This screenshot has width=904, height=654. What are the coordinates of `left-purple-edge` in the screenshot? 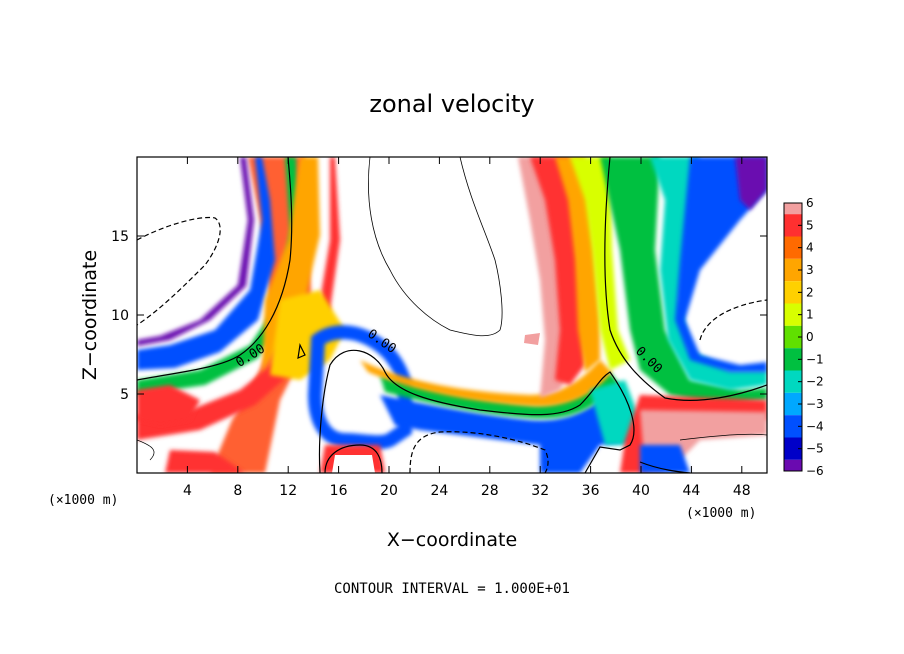 It's located at (195, 251).